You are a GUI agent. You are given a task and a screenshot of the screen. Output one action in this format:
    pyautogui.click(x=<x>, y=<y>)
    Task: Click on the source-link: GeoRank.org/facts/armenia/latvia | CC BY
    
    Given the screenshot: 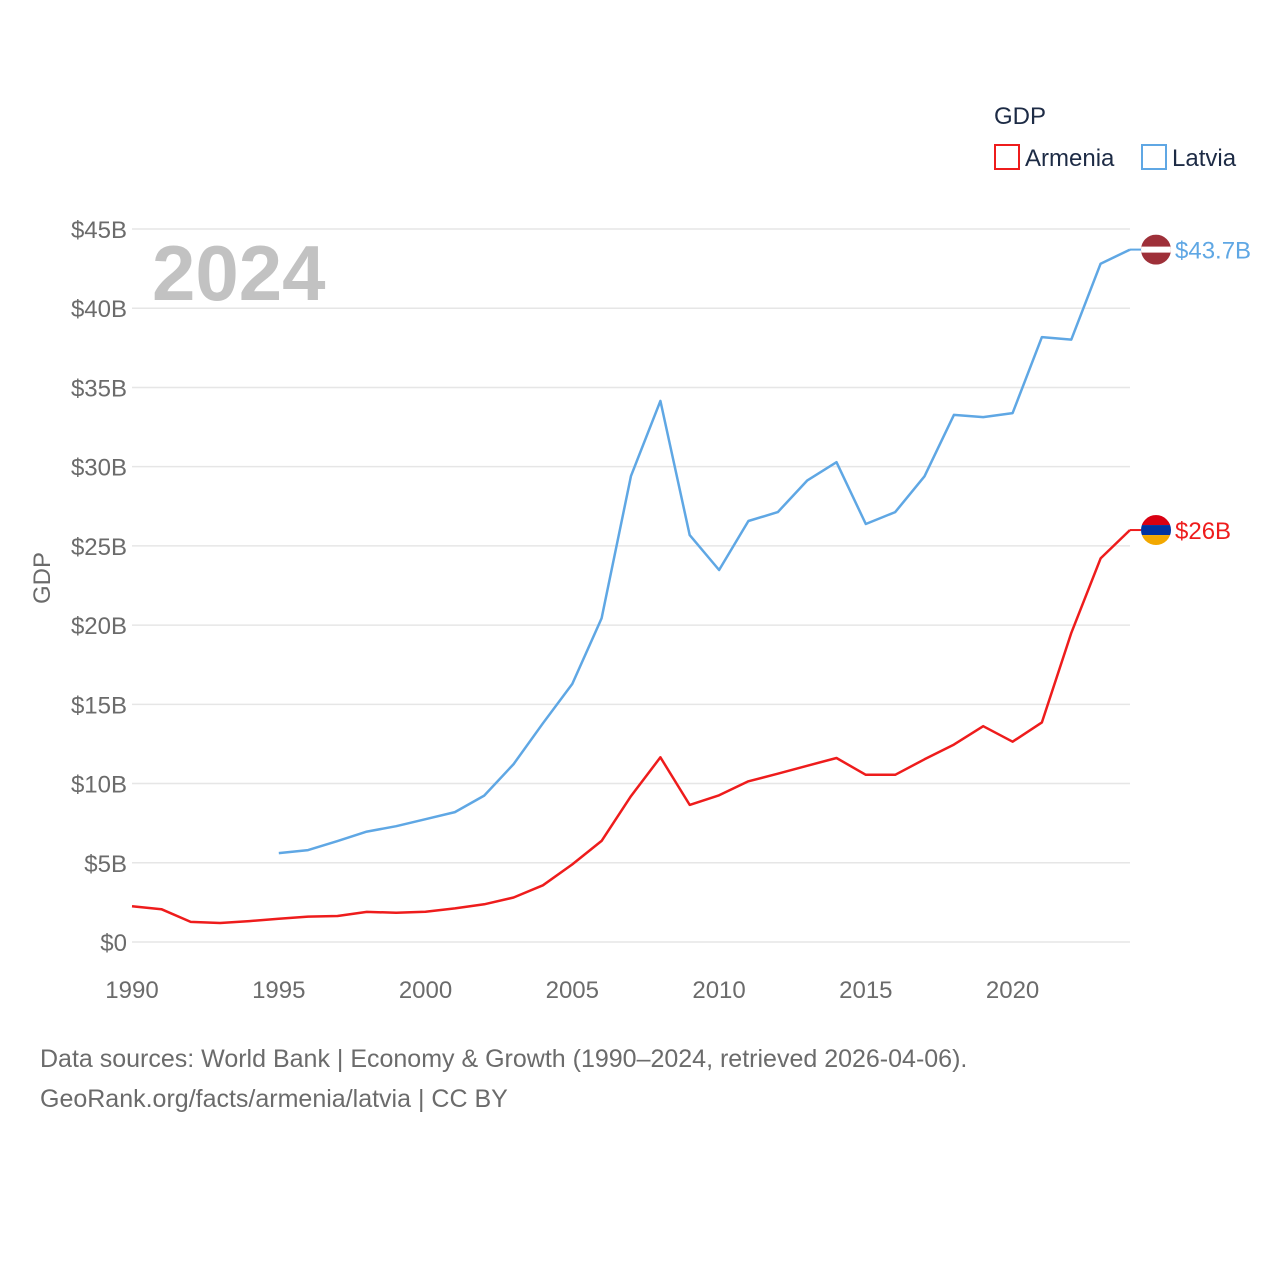 What is the action you would take?
    pyautogui.click(x=274, y=1099)
    